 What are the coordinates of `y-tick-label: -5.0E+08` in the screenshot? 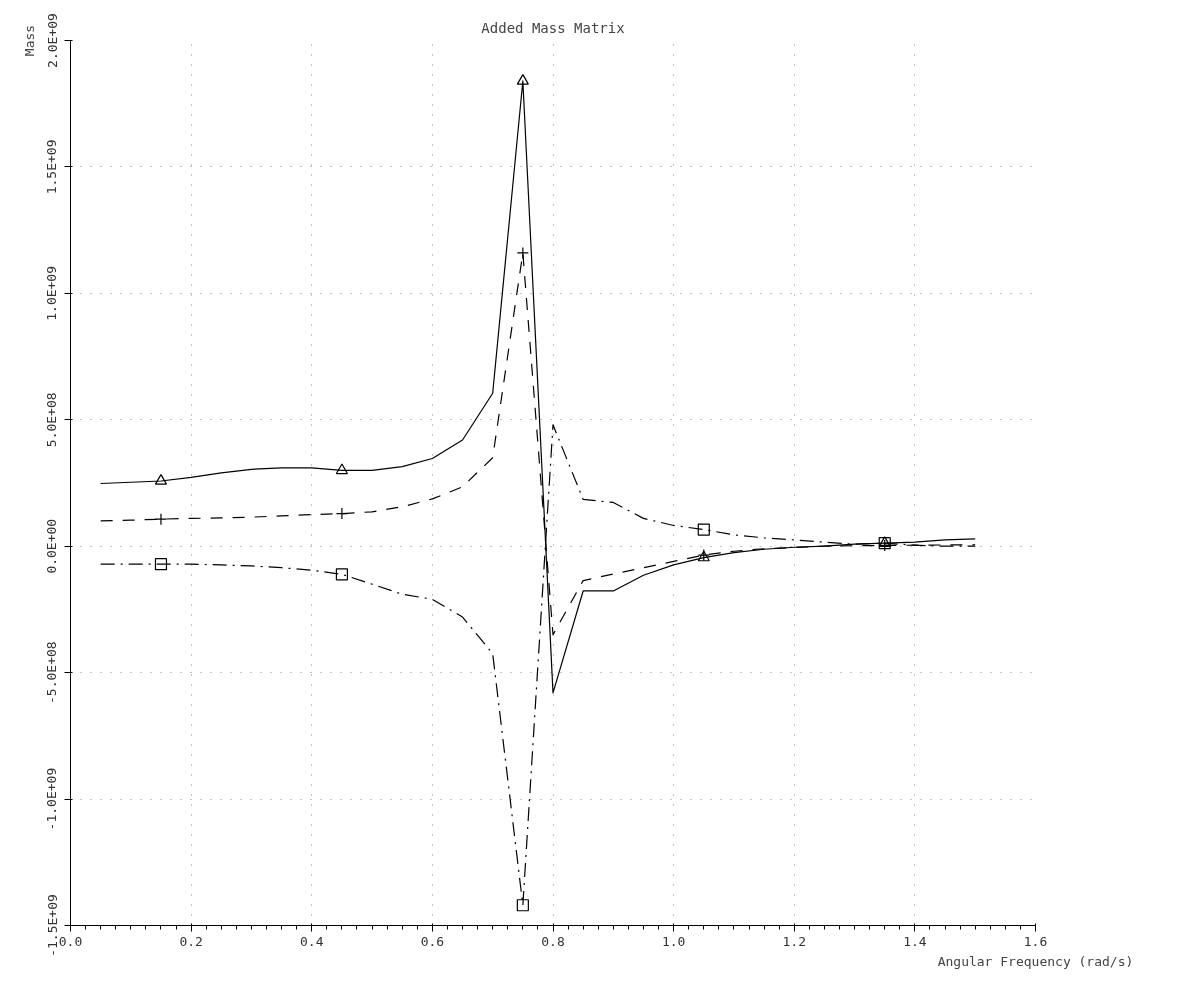 It's located at (52, 672).